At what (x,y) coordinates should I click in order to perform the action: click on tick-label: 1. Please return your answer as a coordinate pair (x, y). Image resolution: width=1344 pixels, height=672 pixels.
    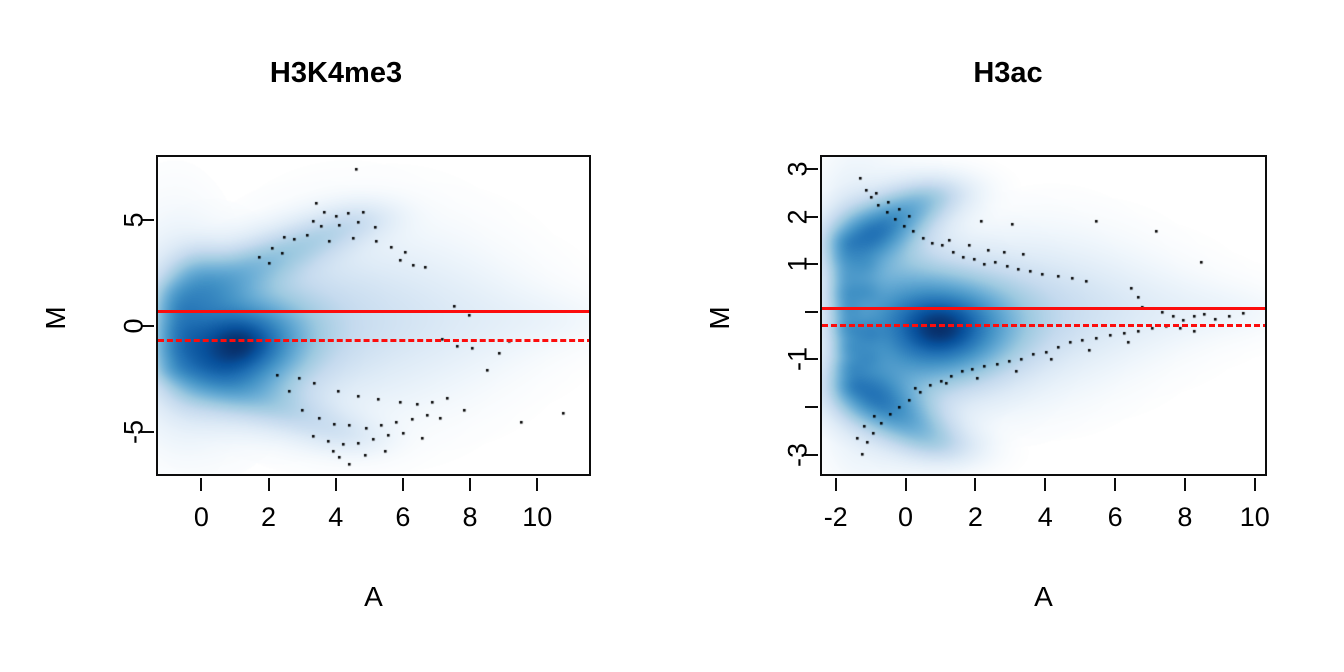
    Looking at the image, I should click on (797, 264).